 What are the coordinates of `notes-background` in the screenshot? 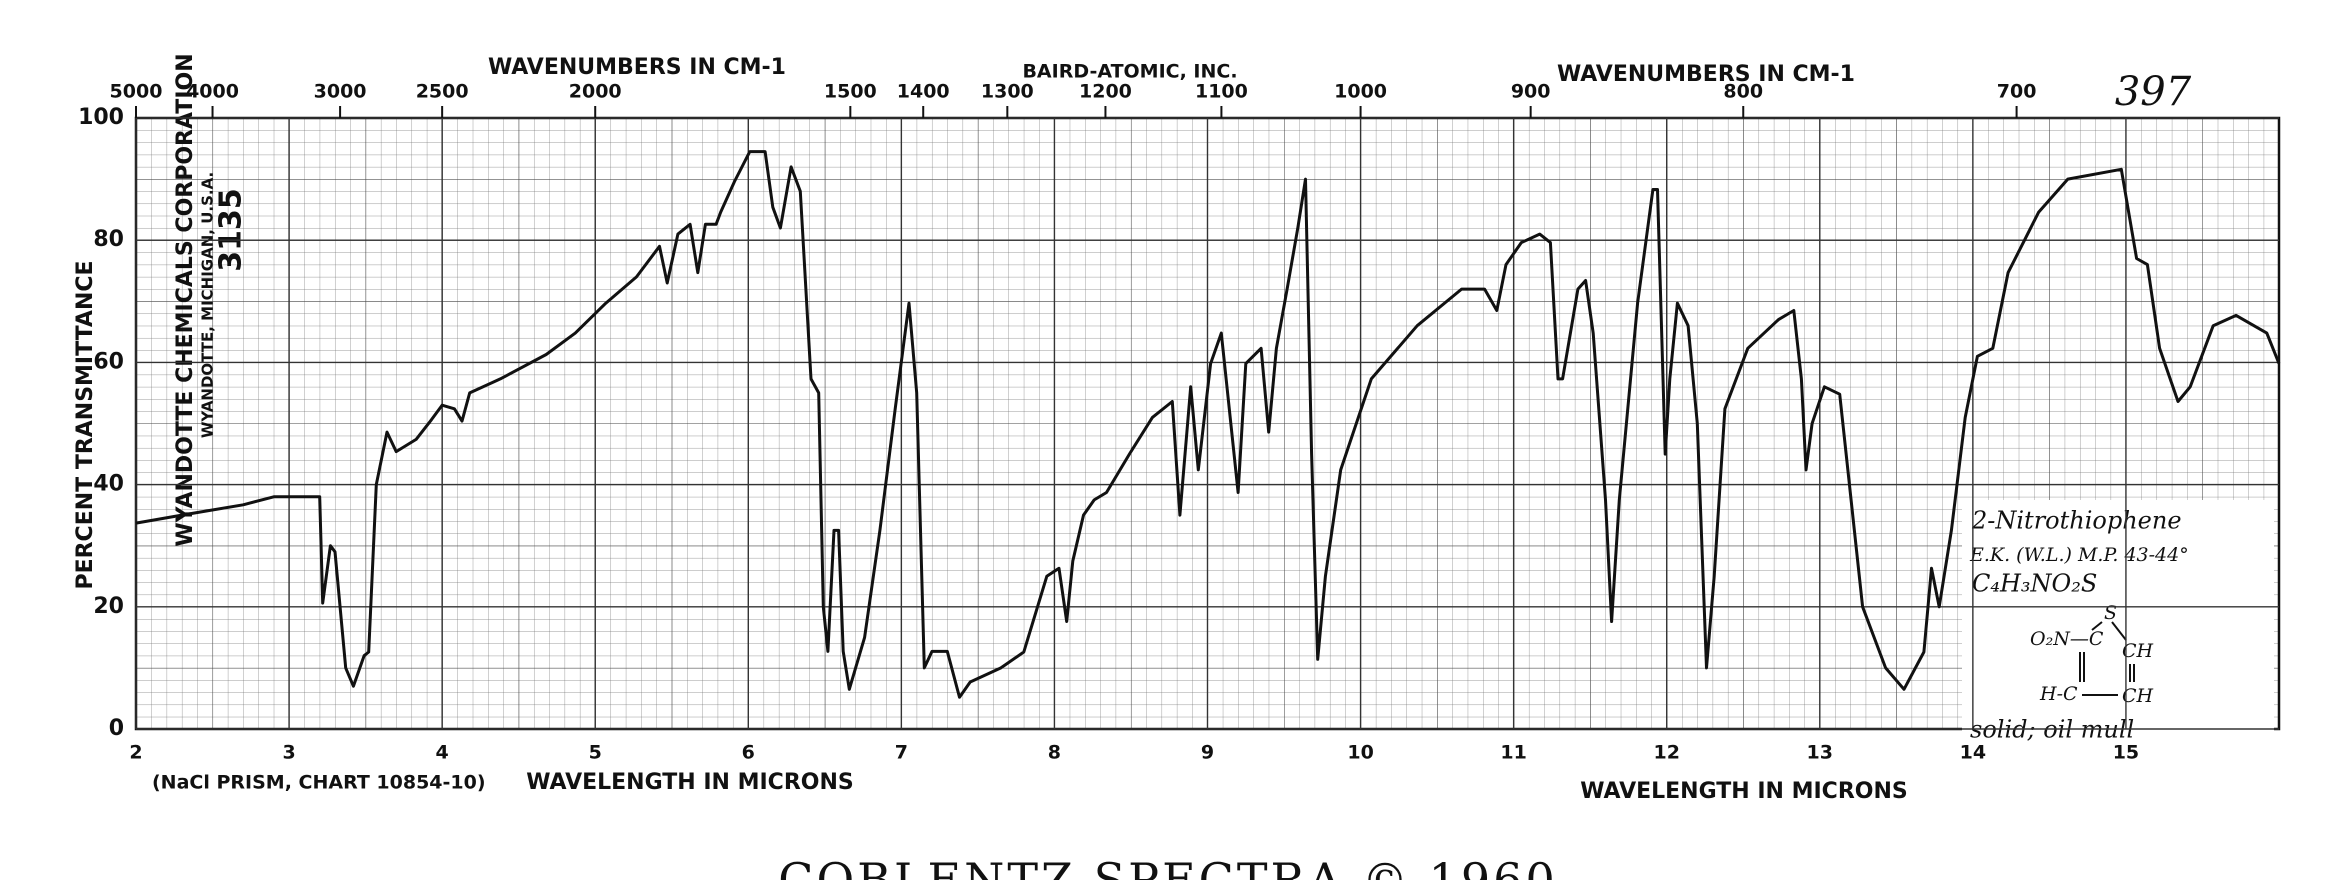 It's located at (2118, 625).